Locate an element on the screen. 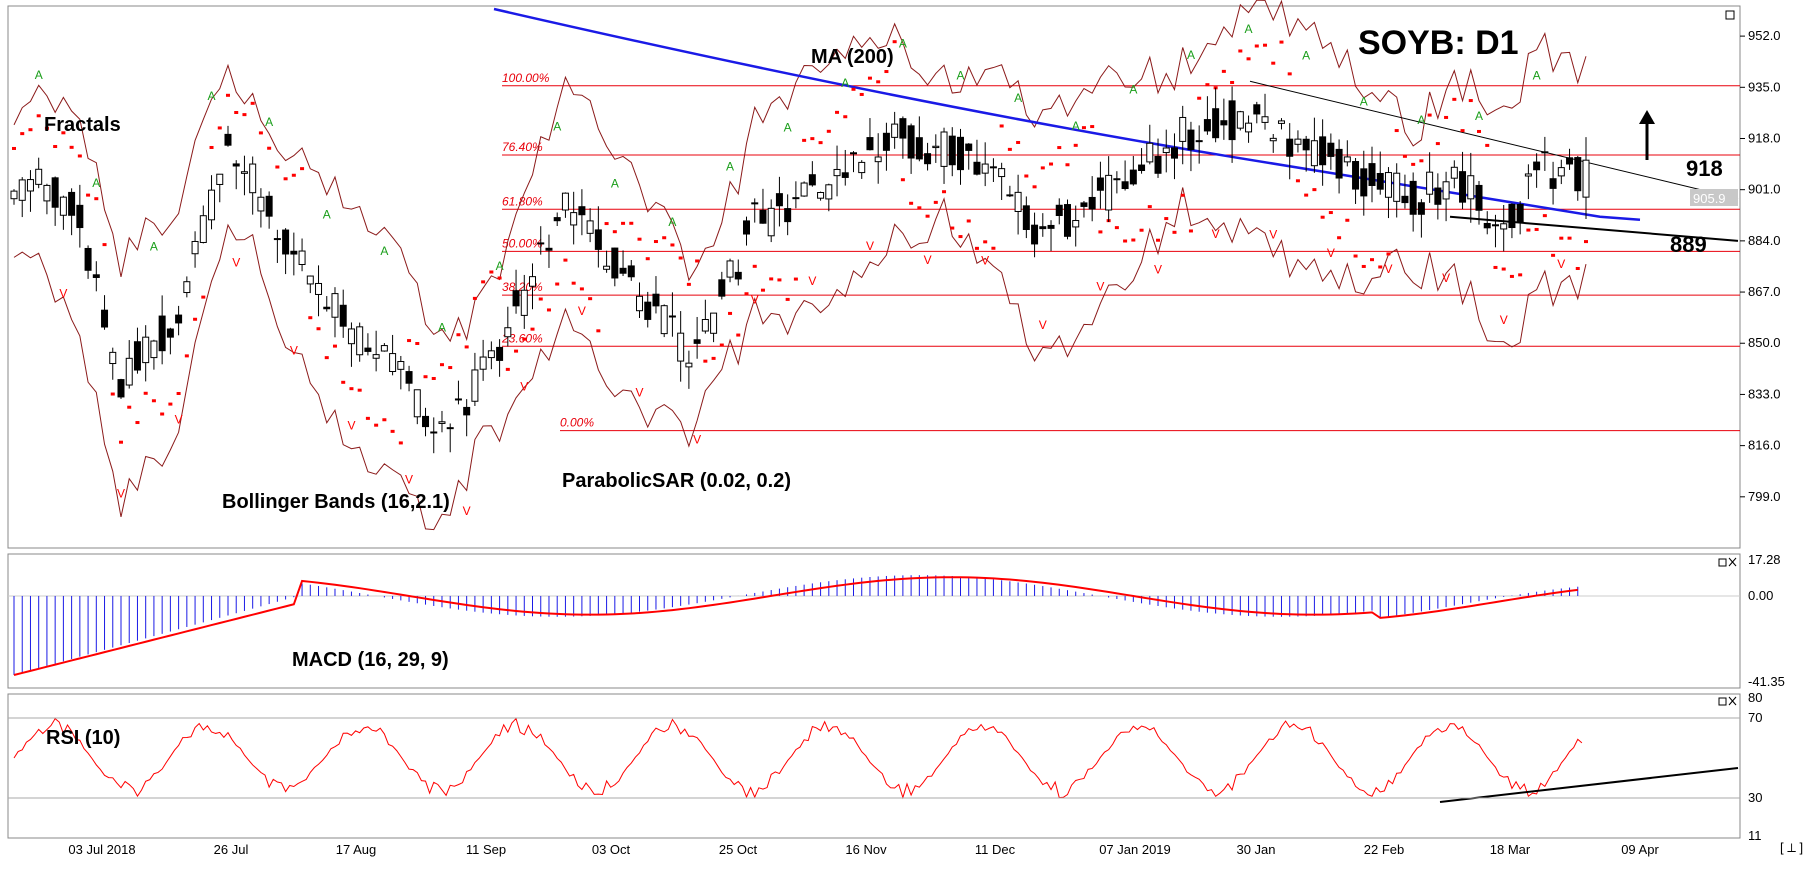 Image resolution: width=1816 pixels, height=869 pixels. macd-close-icon is located at coordinates (1732, 562).